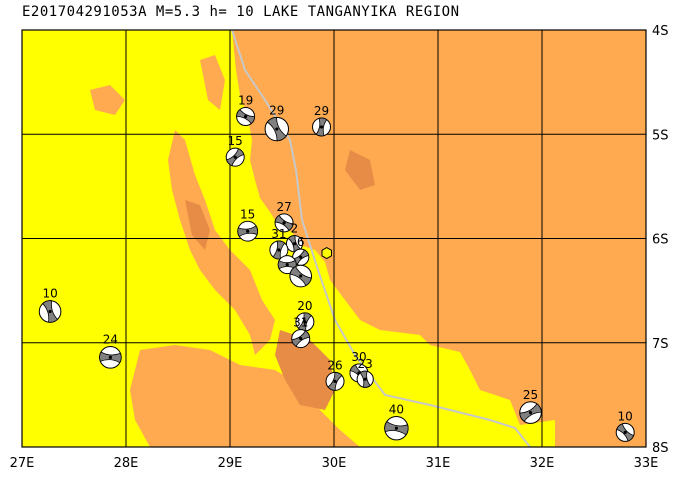 This screenshot has height=477, width=683. I want to click on beachball: 6, so click(301, 250).